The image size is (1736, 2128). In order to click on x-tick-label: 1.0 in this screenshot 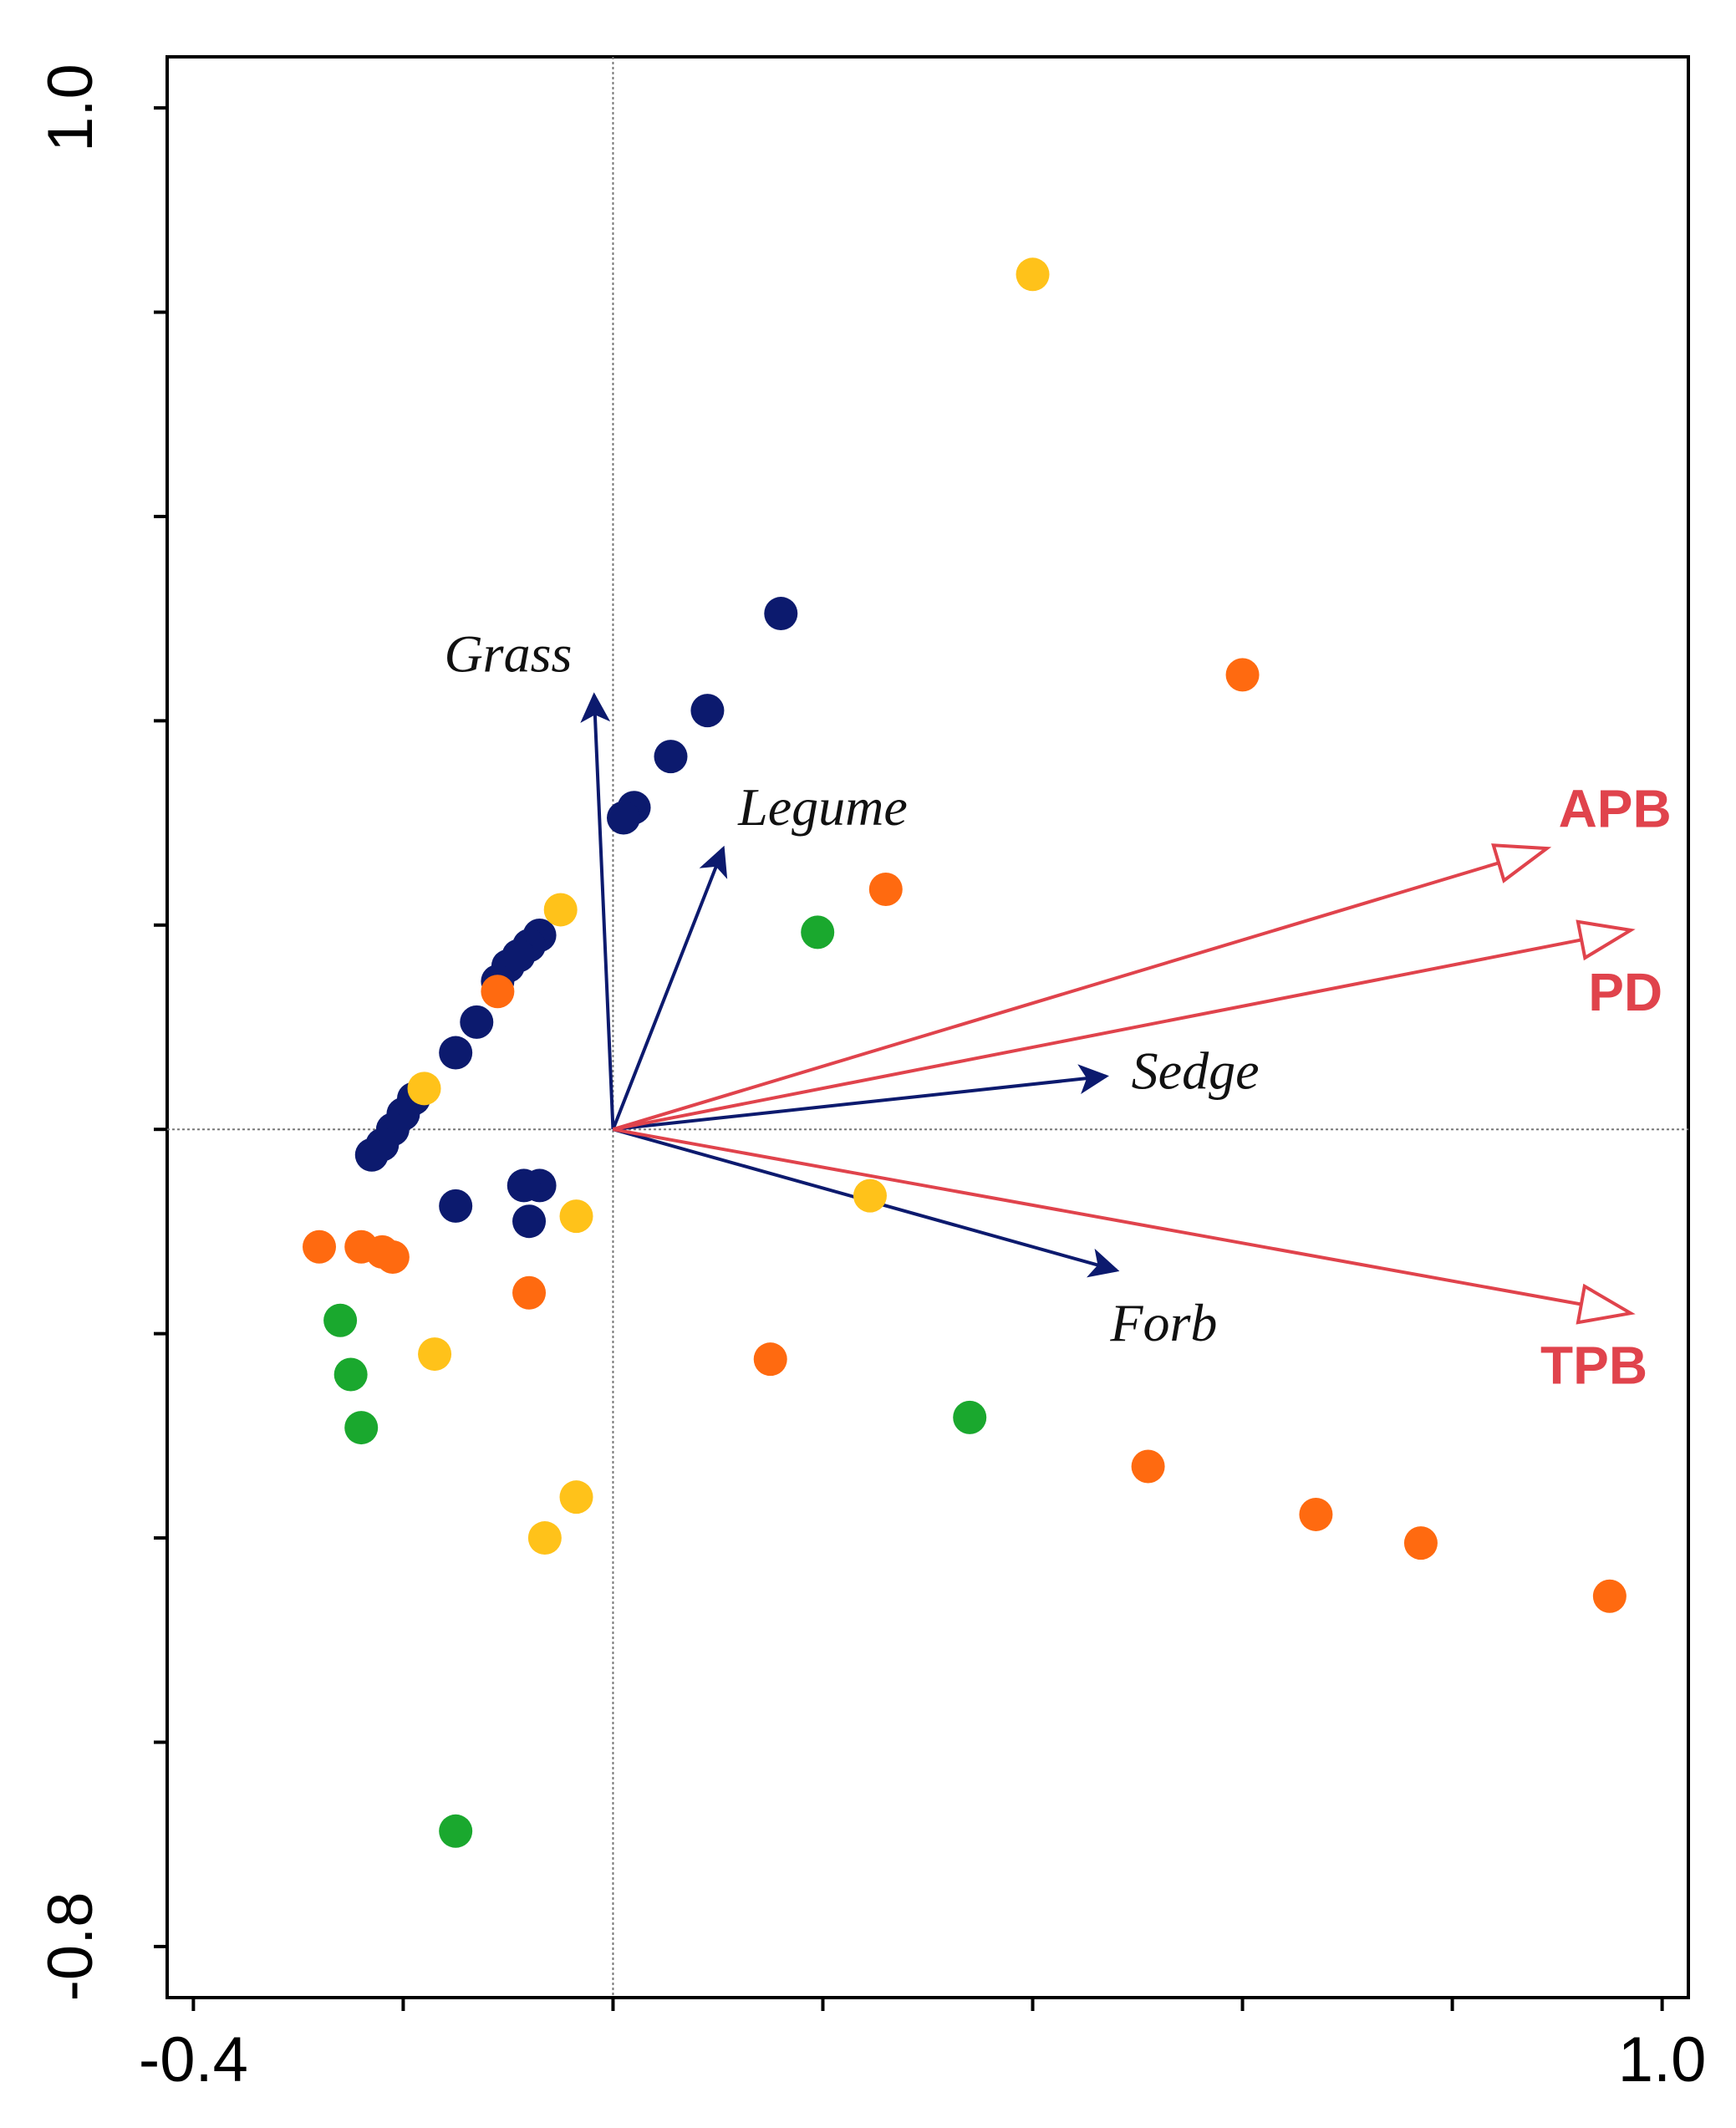, I will do `click(1662, 2059)`.